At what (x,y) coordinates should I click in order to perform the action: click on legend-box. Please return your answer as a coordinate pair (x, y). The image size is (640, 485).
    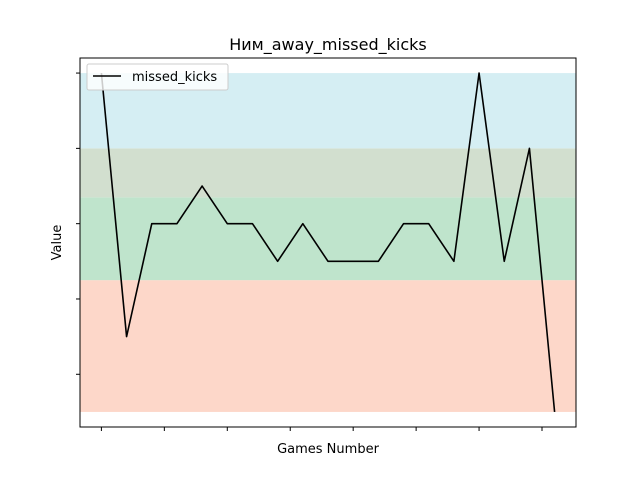
    Looking at the image, I should click on (157, 77).